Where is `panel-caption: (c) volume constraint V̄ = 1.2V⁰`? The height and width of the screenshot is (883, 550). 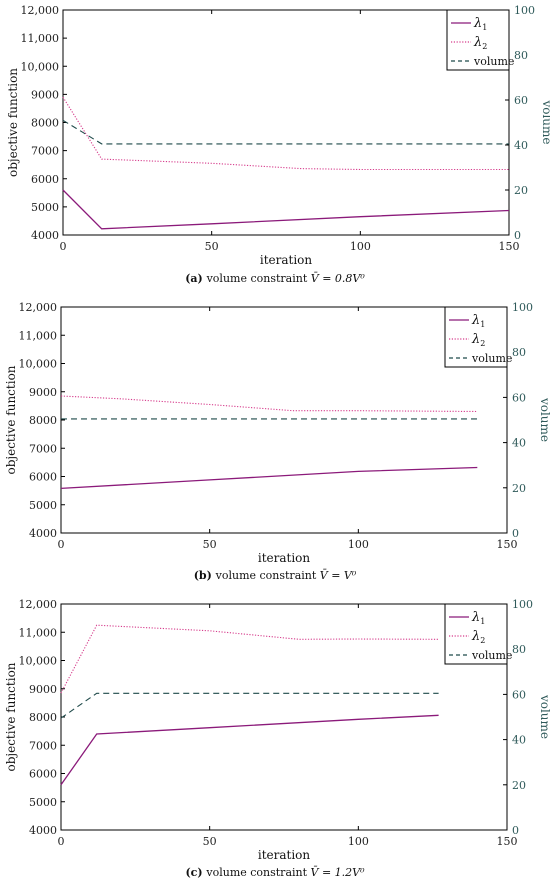
panel-caption: (c) volume constraint V̄ = 1.2V⁰ is located at coordinates (275, 872).